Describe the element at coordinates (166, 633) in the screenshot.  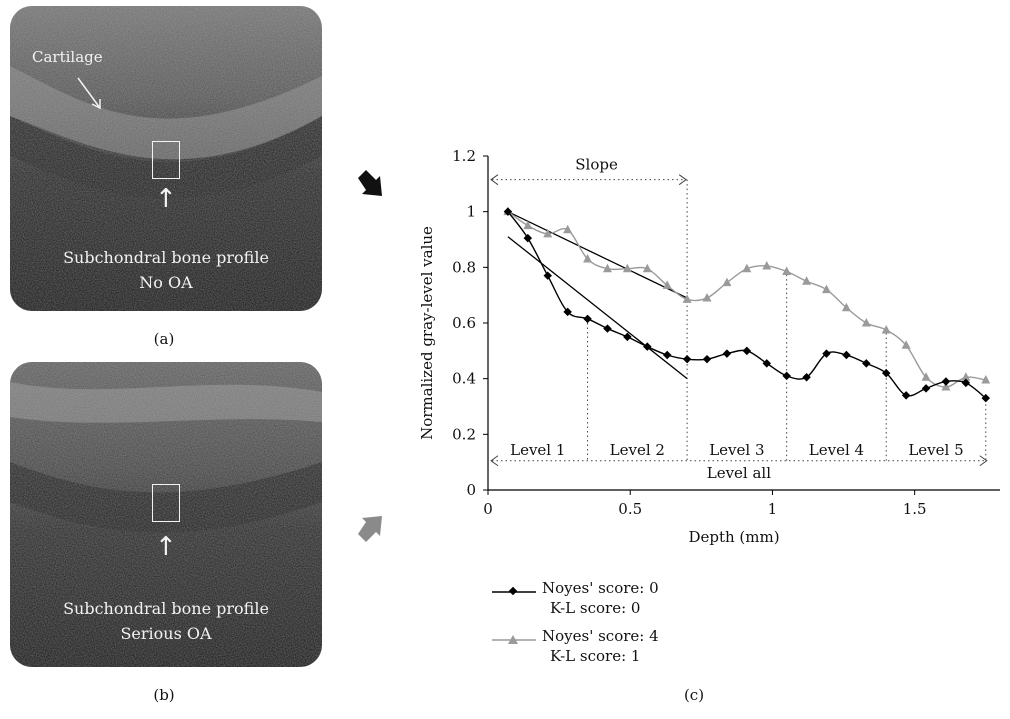
I see `oa-status-label: Serious OA` at that location.